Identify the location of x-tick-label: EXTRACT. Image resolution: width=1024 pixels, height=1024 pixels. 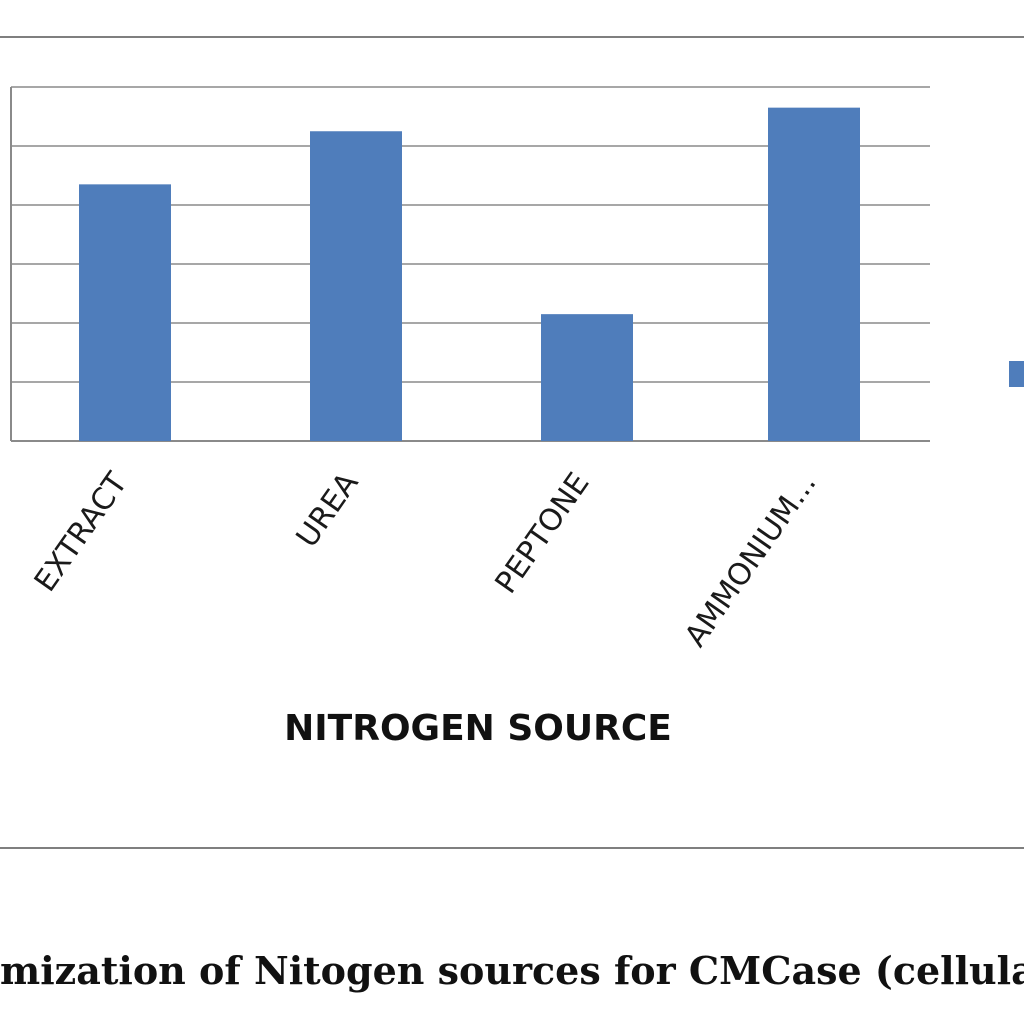
(81, 532).